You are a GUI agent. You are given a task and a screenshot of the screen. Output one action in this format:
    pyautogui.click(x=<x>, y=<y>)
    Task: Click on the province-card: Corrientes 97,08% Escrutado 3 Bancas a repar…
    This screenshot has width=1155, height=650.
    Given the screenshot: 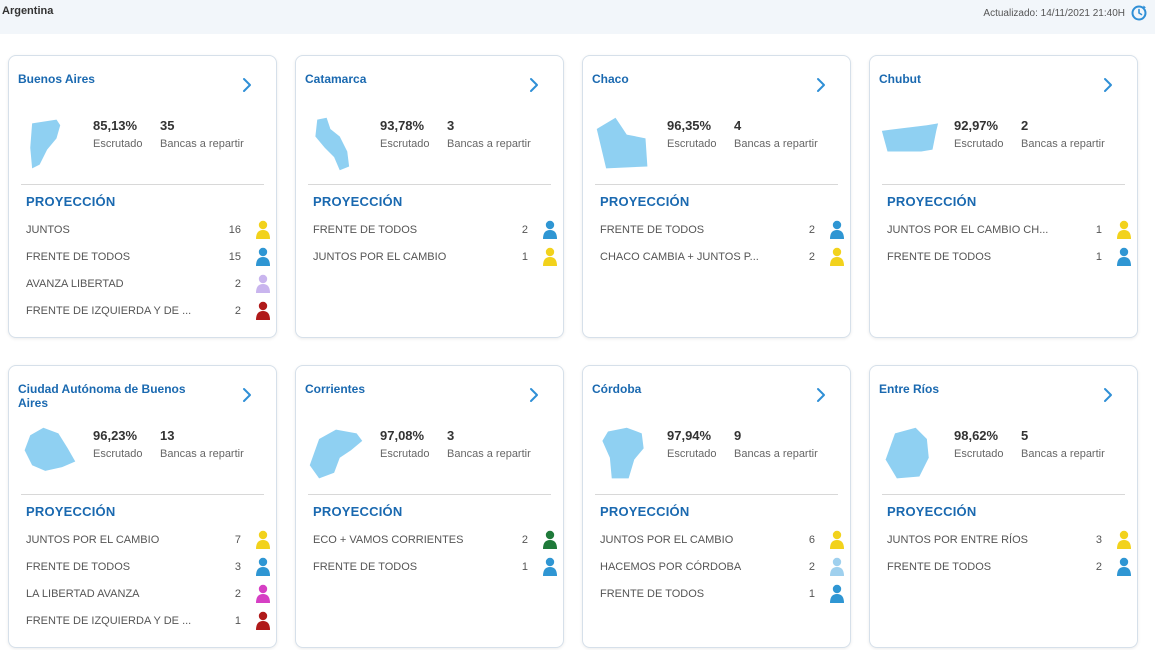 What is the action you would take?
    pyautogui.click(x=429, y=506)
    